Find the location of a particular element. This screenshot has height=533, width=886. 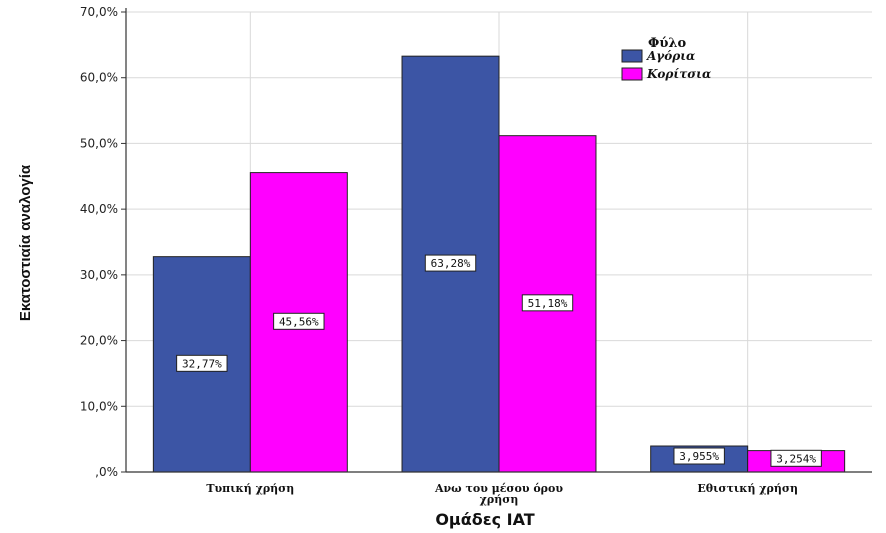

x-axis-title: Ομάδες IAT is located at coordinates (484, 519).